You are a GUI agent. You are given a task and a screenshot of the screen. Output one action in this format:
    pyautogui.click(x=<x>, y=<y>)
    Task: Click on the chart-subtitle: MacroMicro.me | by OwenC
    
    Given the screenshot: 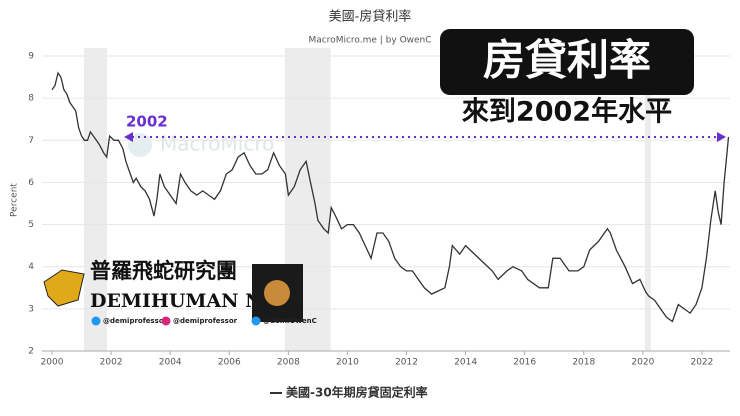 What is the action you would take?
    pyautogui.click(x=369, y=41)
    